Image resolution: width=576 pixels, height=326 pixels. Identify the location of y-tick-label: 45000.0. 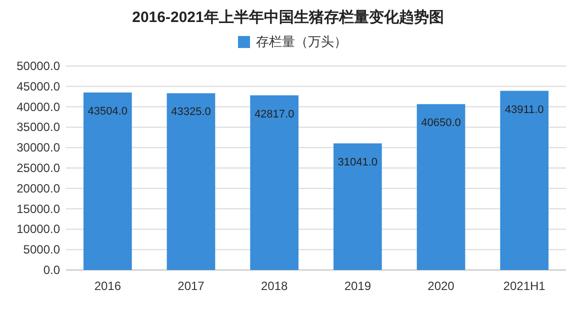
(38, 86).